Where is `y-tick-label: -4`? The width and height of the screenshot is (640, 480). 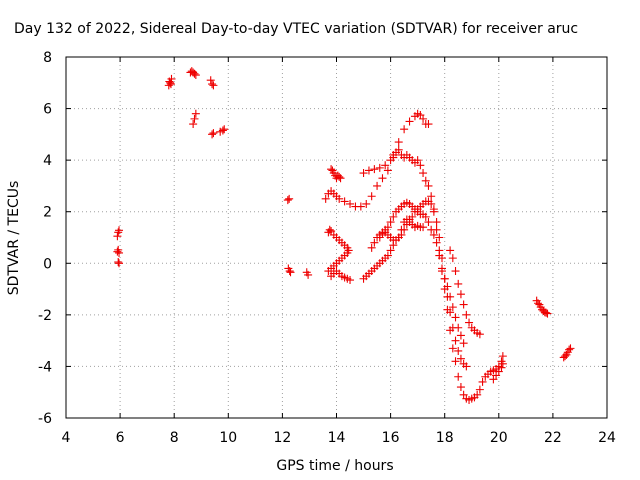
y-tick-label: -4 is located at coordinates (45, 367).